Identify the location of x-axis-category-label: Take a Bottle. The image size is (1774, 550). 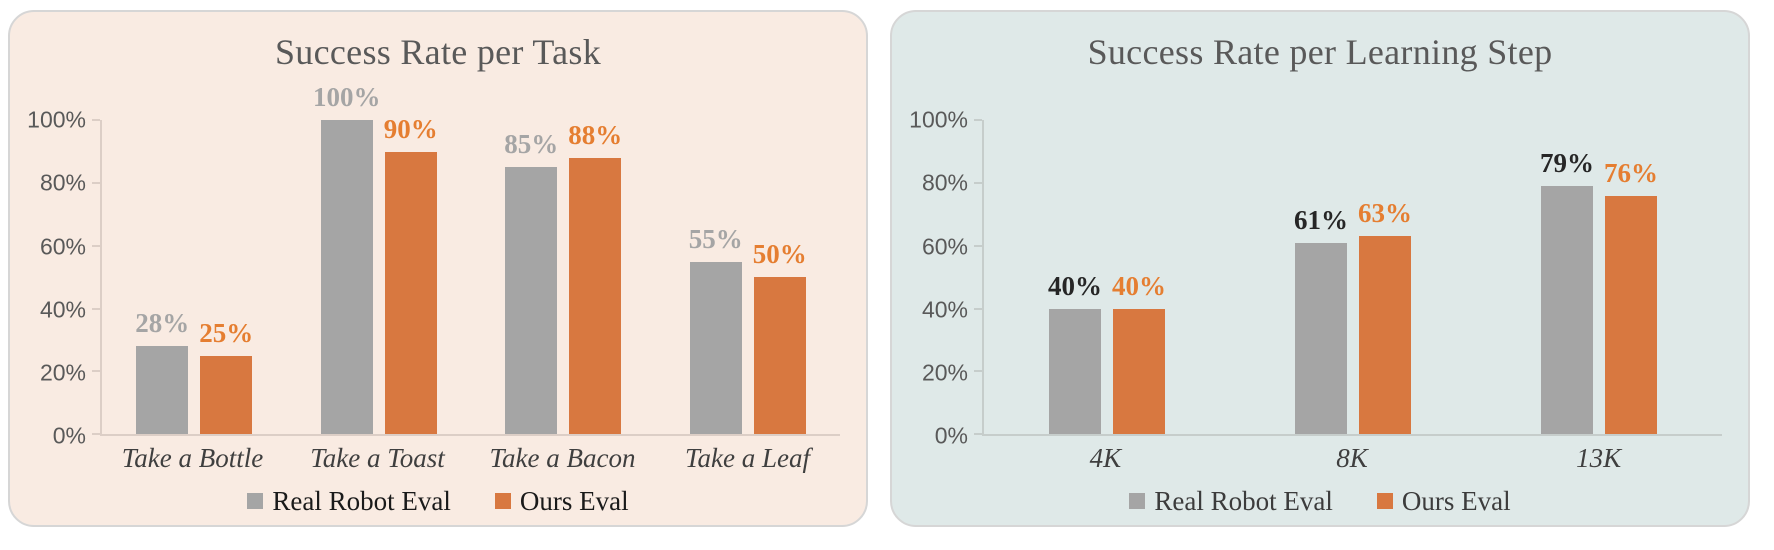
(192, 458).